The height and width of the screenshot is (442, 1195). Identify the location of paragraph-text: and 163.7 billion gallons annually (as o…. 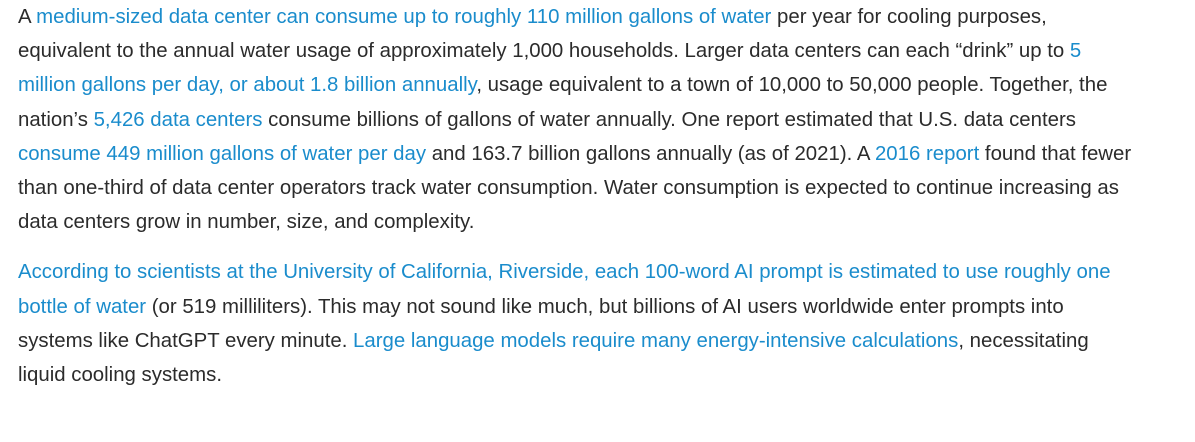
(650, 153).